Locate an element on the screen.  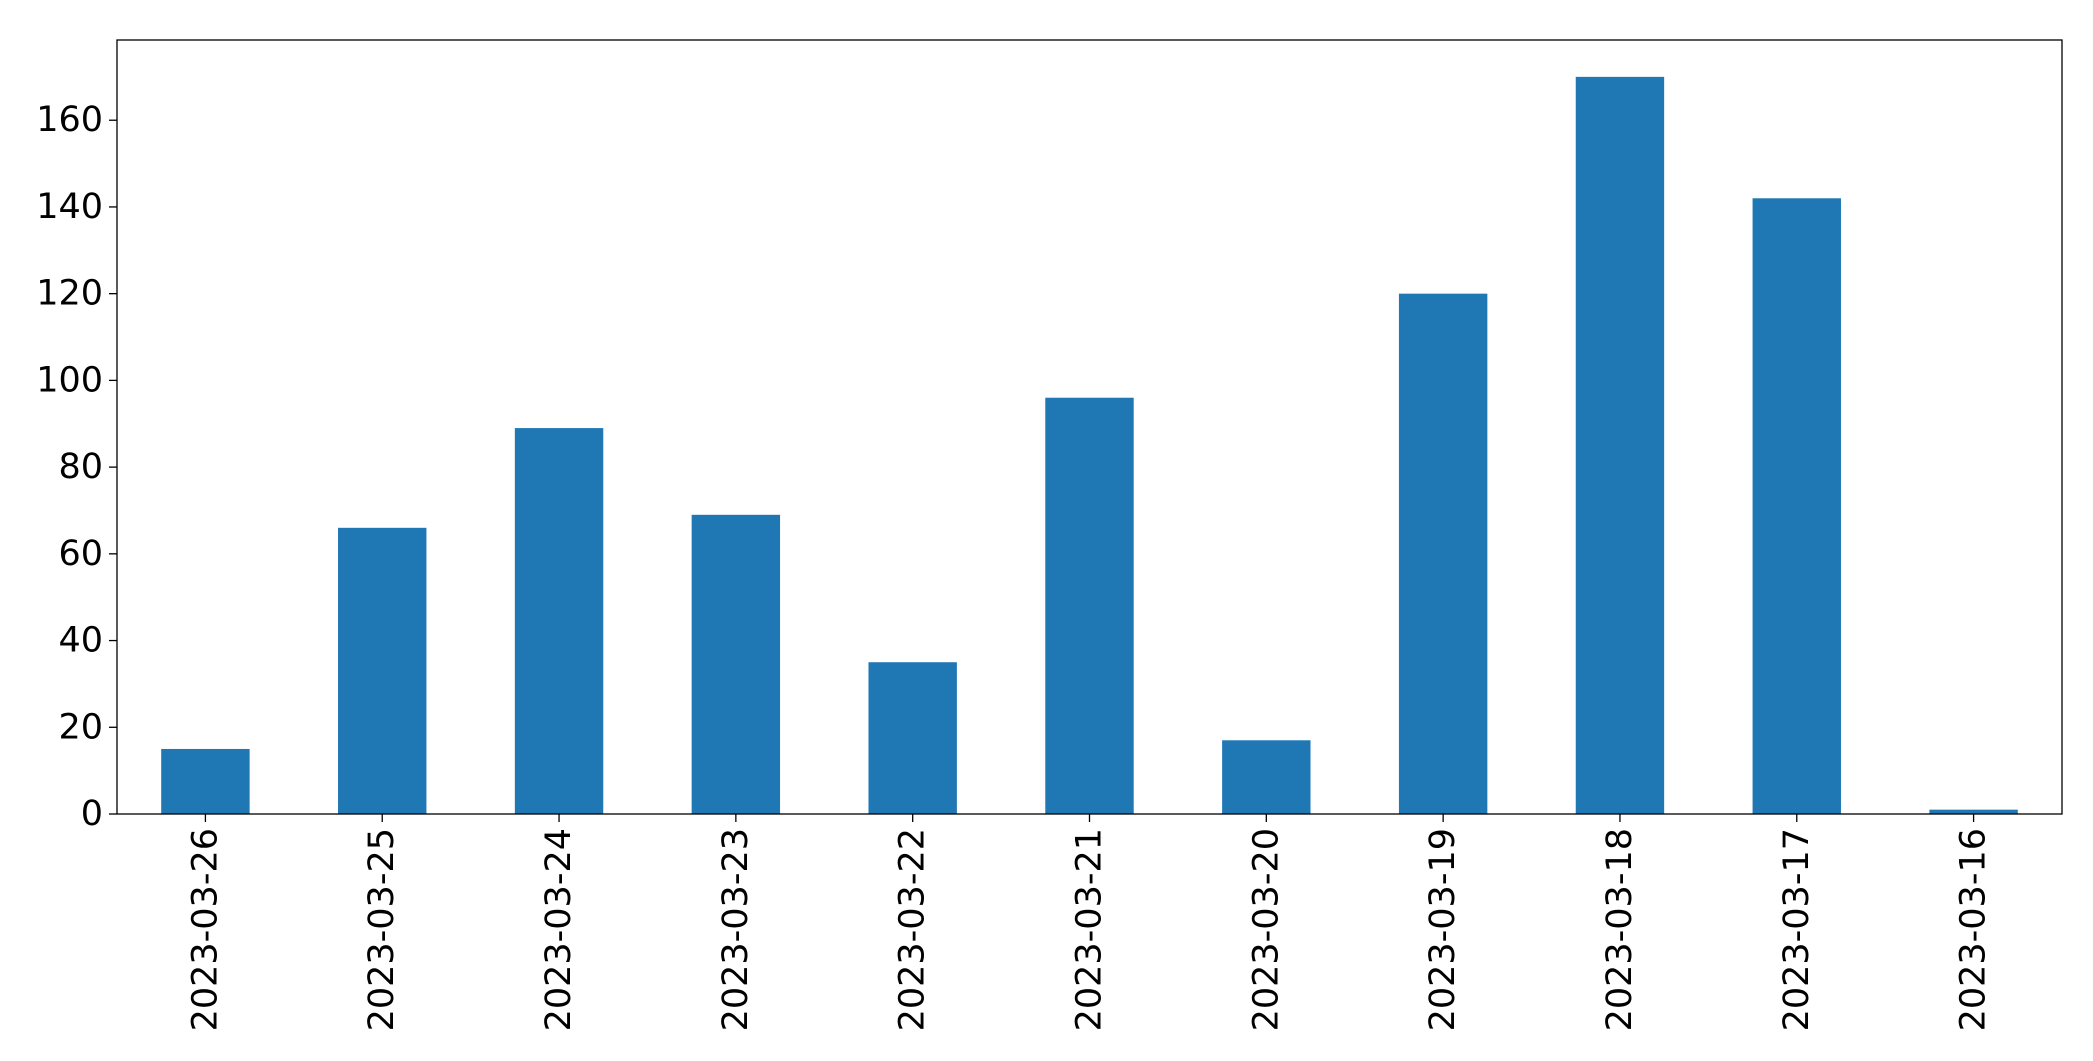
y-tick-label: 0 is located at coordinates (92, 814).